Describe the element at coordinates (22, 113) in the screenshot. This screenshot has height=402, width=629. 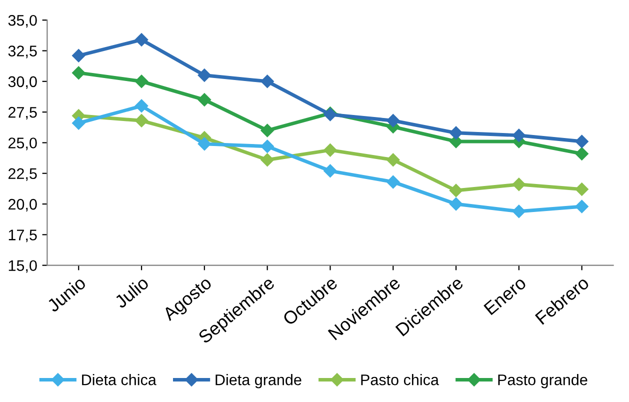
I see `y-tick-label: 27,5` at that location.